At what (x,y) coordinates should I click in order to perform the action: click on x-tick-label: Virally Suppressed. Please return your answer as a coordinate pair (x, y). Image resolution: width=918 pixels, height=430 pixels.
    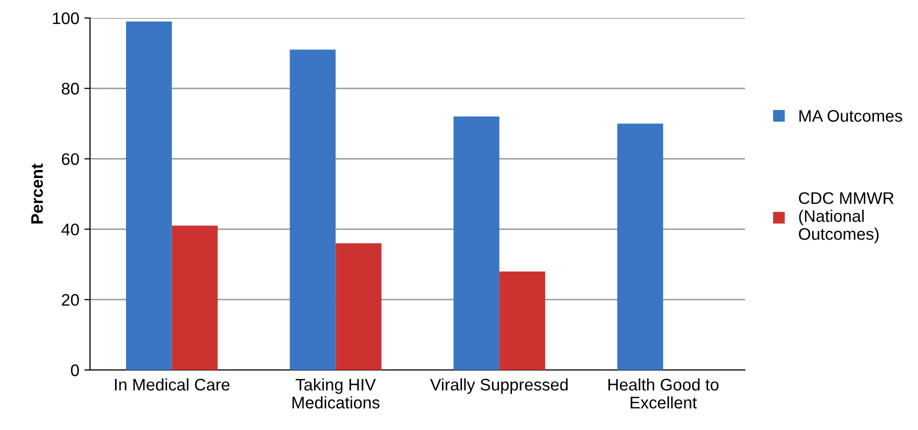
    Looking at the image, I should click on (499, 386).